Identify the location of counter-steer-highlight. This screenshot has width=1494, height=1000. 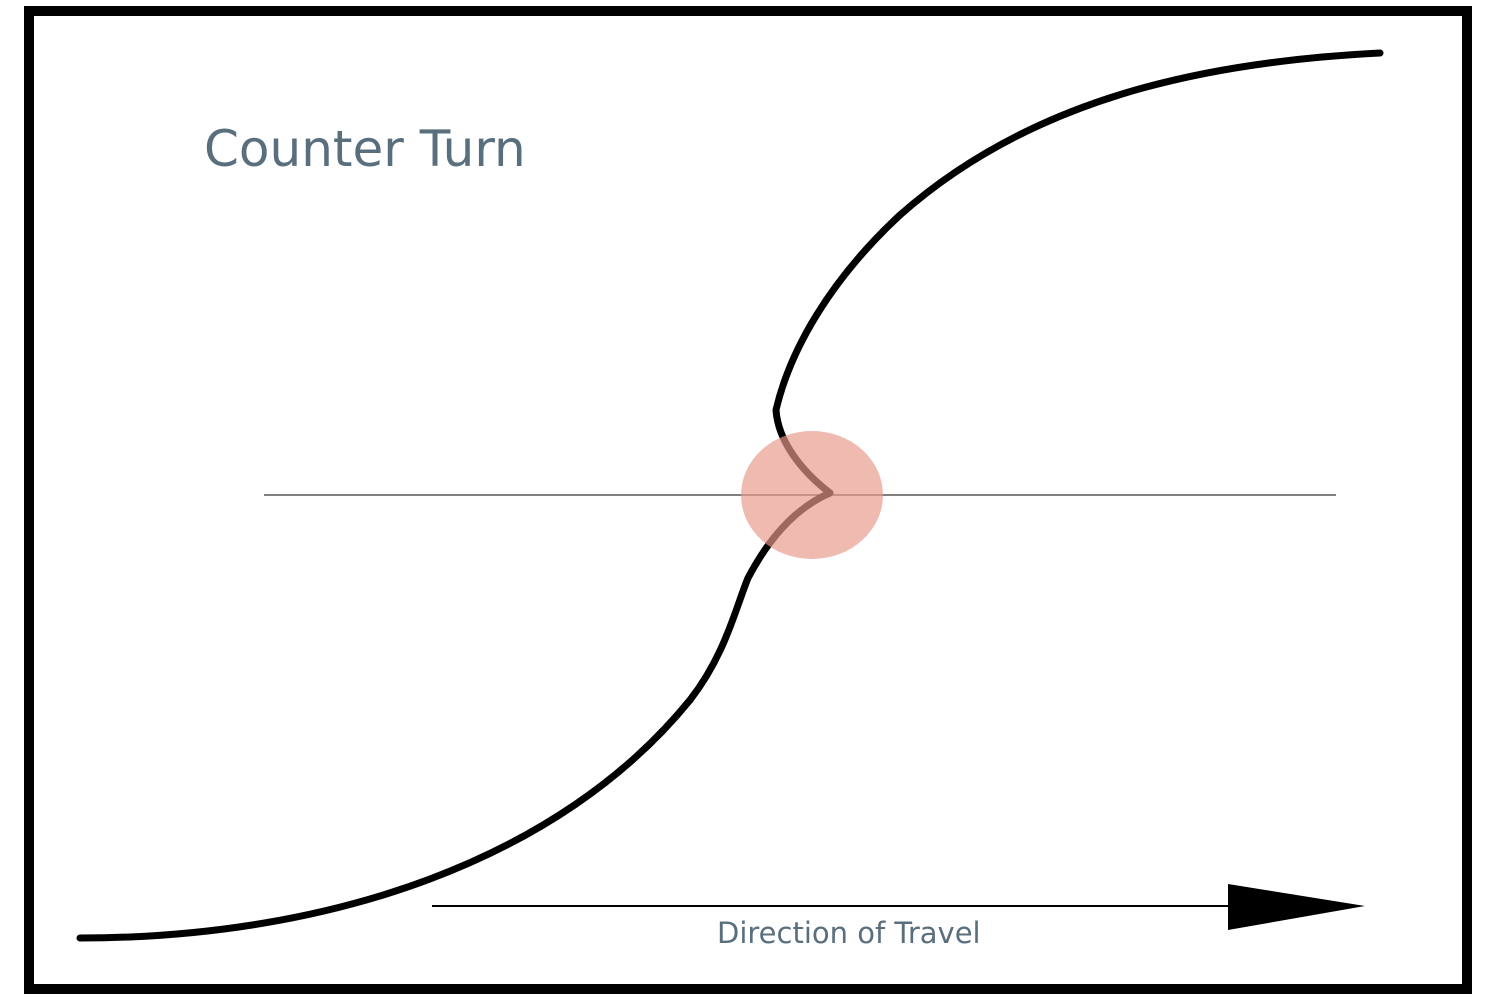
(812, 495).